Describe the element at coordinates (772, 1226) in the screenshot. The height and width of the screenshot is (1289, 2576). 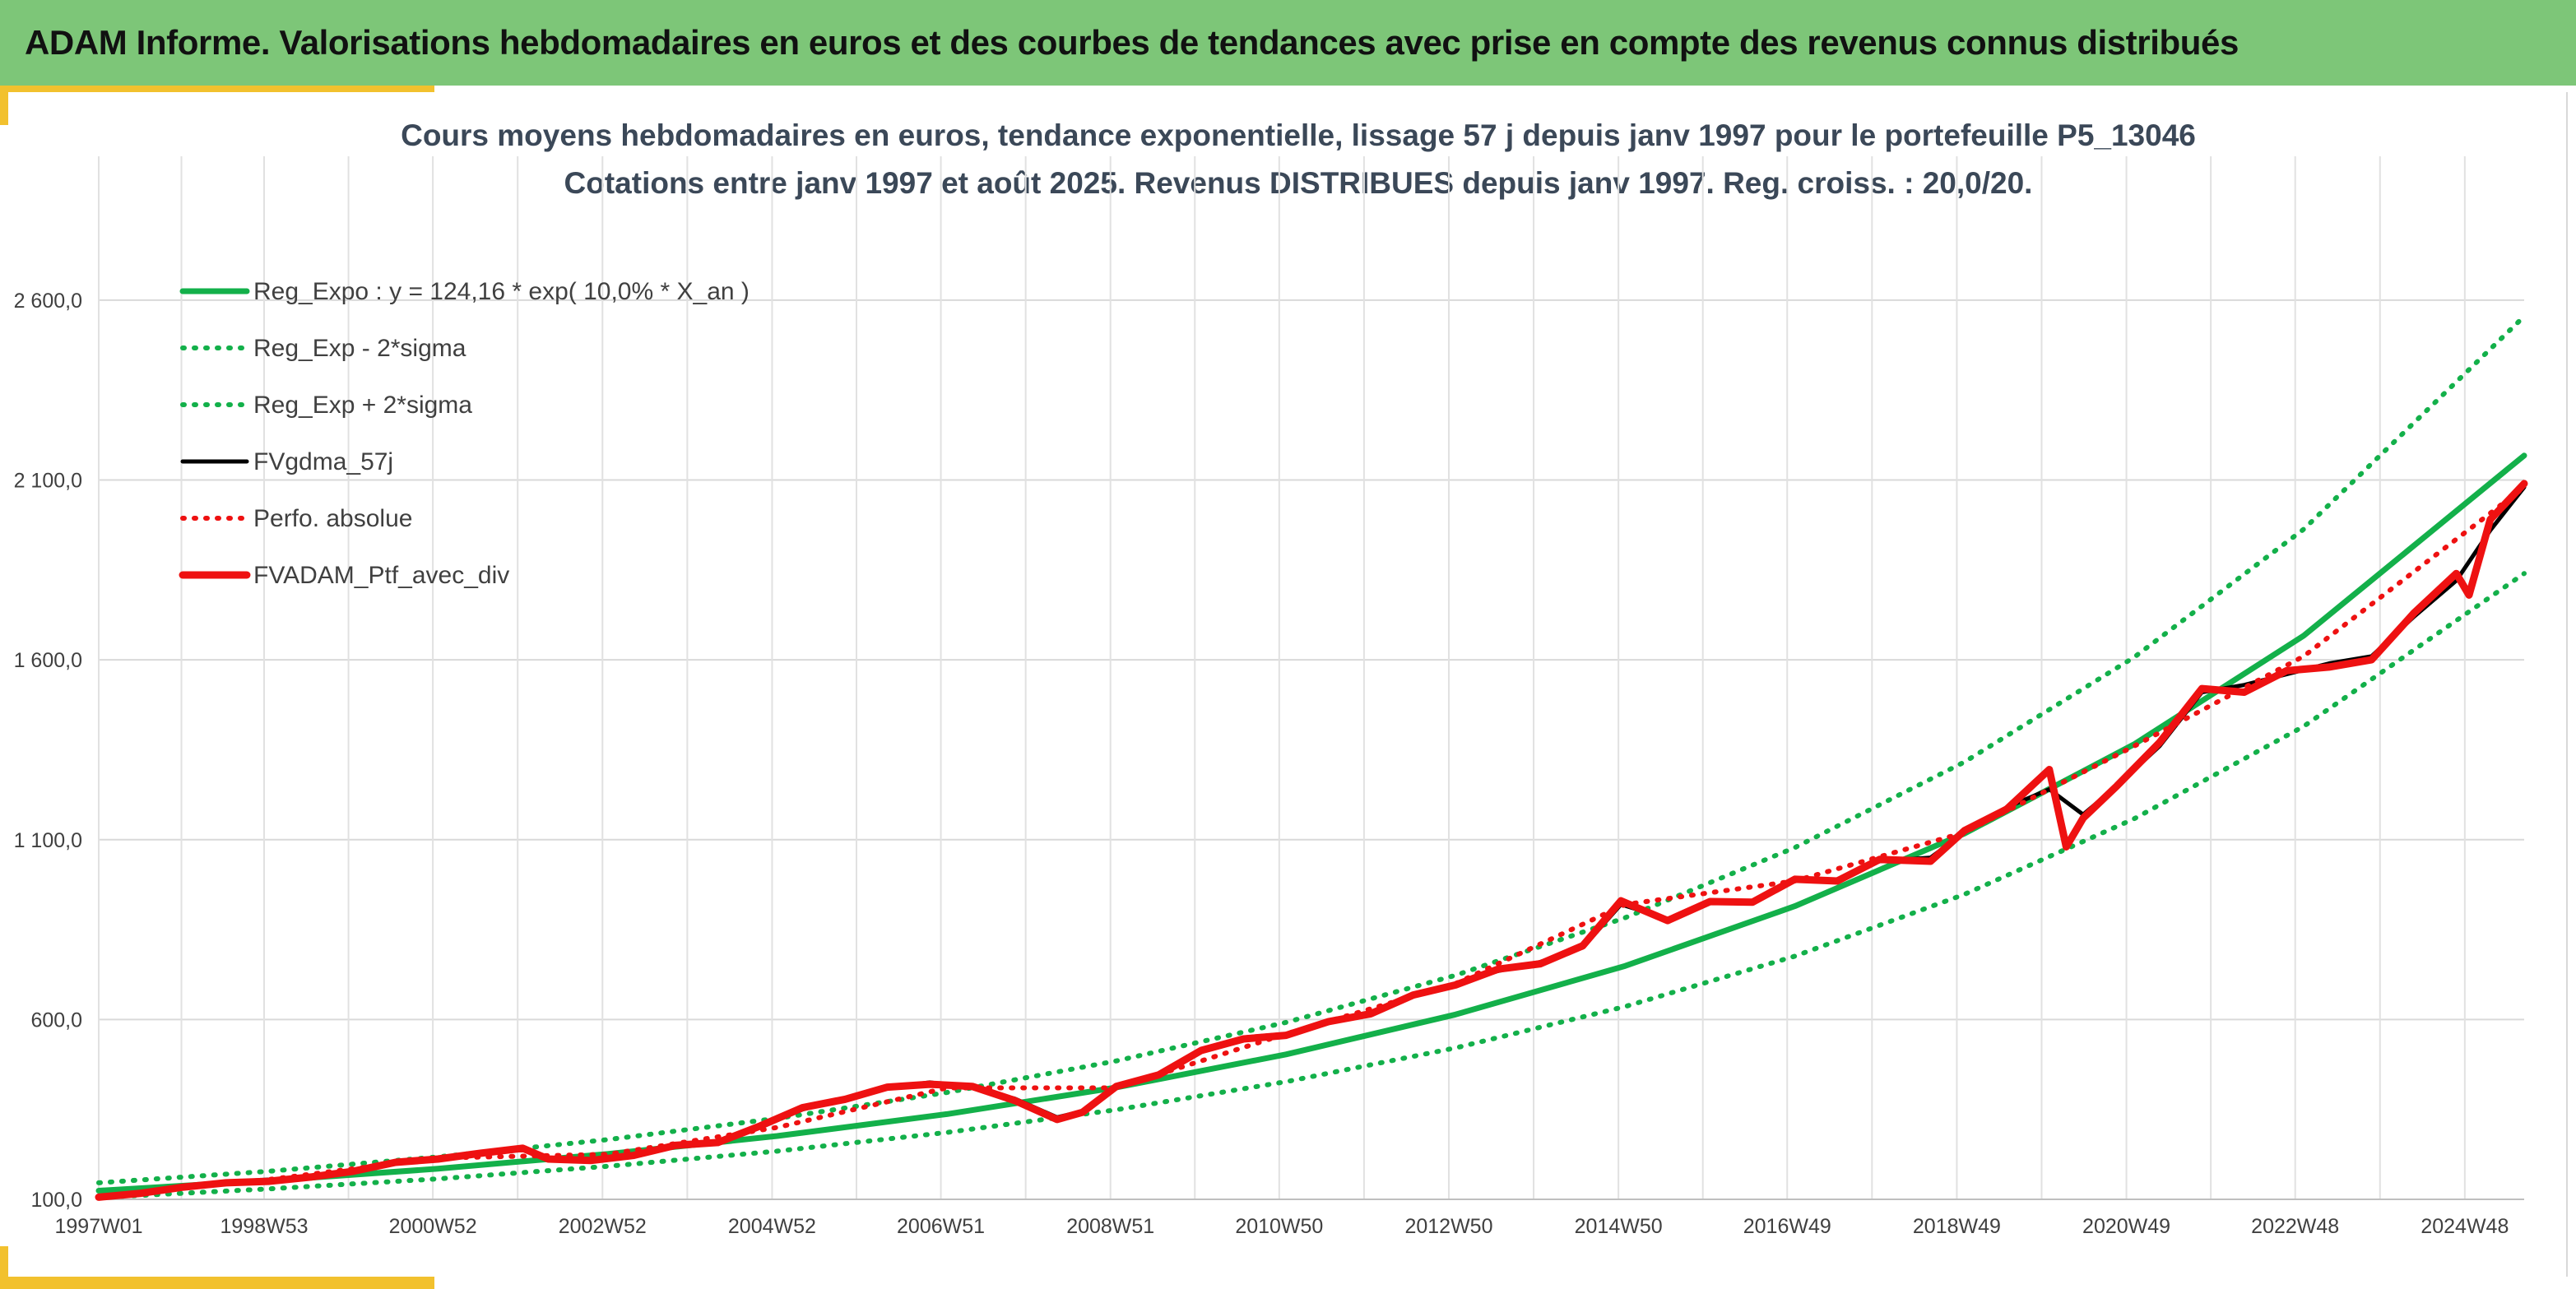
I see `x-tick-label: 2004W52` at that location.